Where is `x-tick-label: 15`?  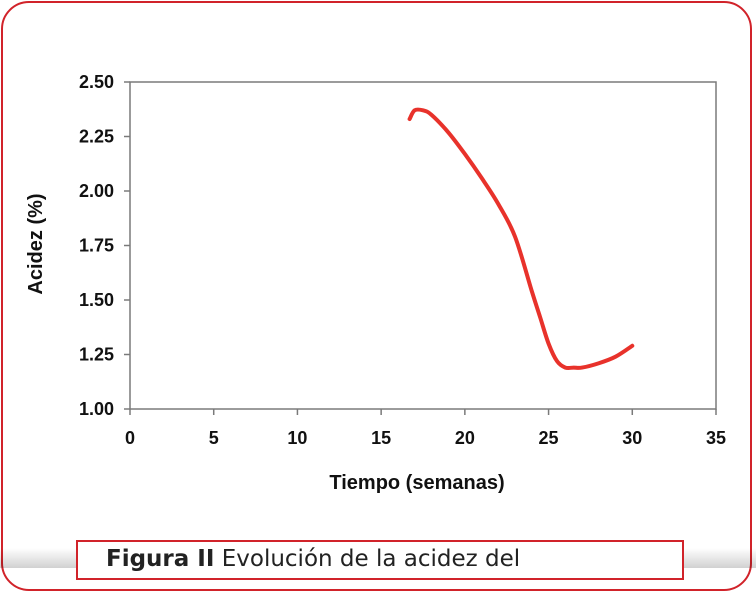
x-tick-label: 15 is located at coordinates (381, 438).